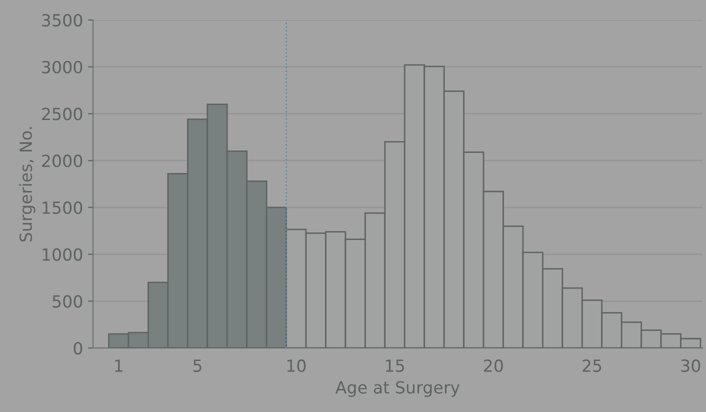 The width and height of the screenshot is (706, 412). I want to click on y-tick-label: 2000, so click(62, 161).